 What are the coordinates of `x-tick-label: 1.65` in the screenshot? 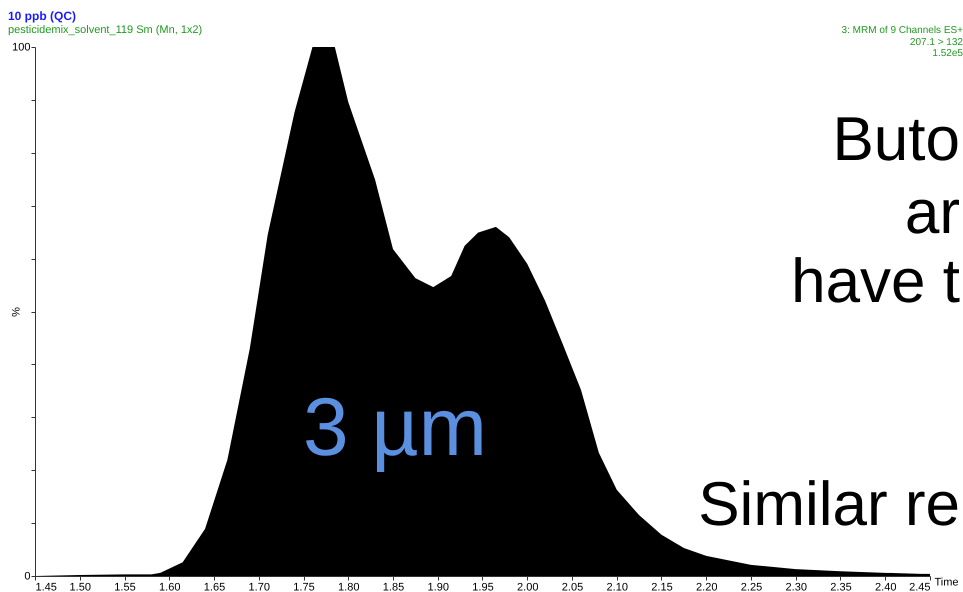 It's located at (215, 587).